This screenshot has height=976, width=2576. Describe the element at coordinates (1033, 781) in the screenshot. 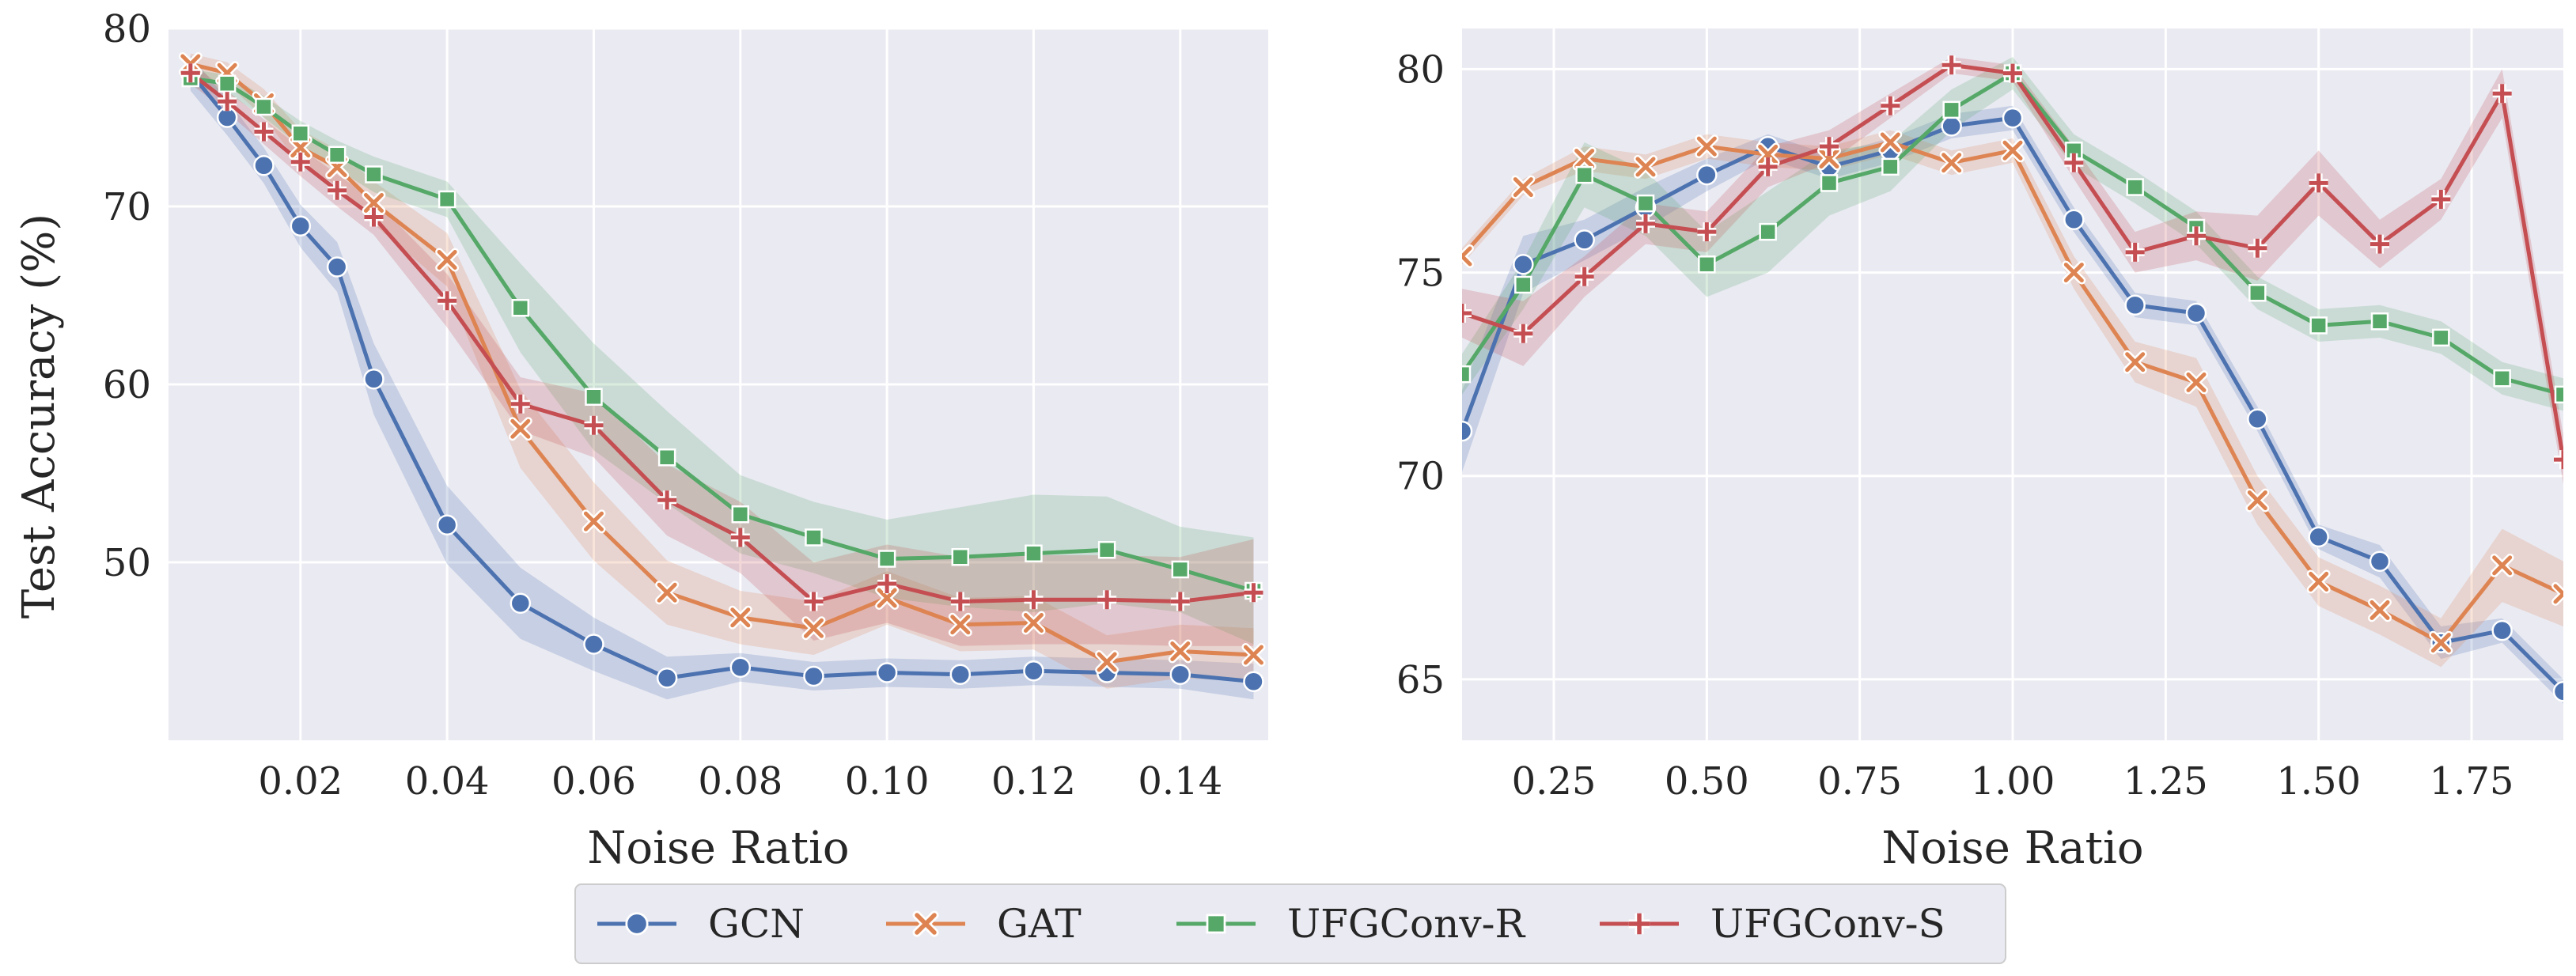

I see `x-tick-label: 0.12` at that location.